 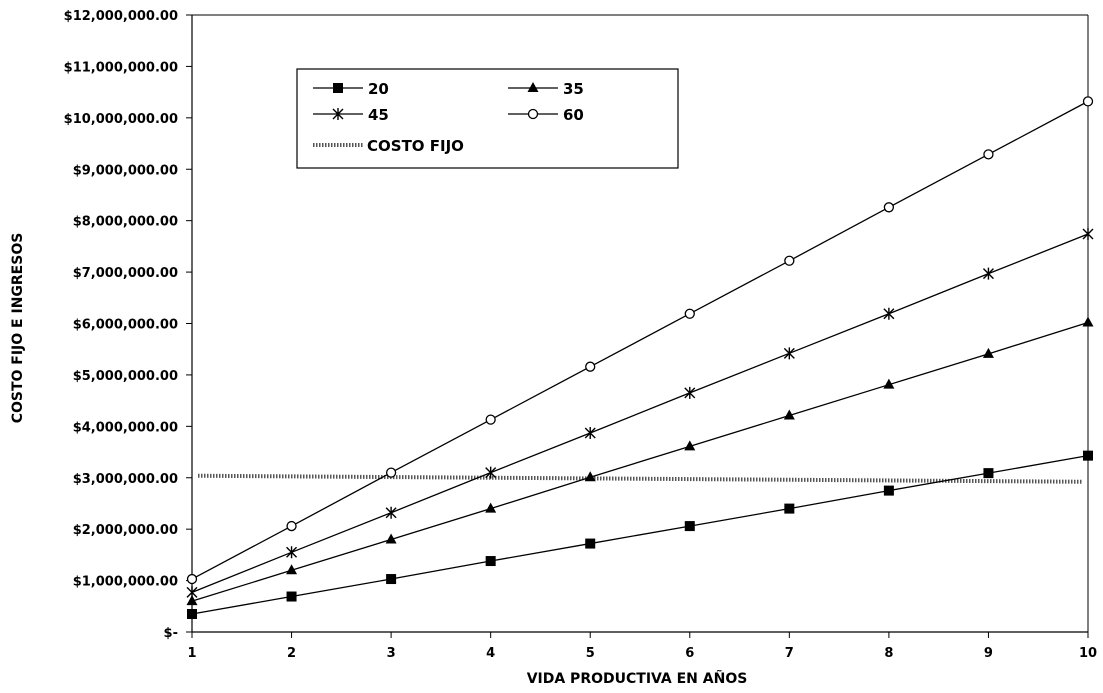 What do you see at coordinates (378, 89) in the screenshot?
I see `legend-label: 20` at bounding box center [378, 89].